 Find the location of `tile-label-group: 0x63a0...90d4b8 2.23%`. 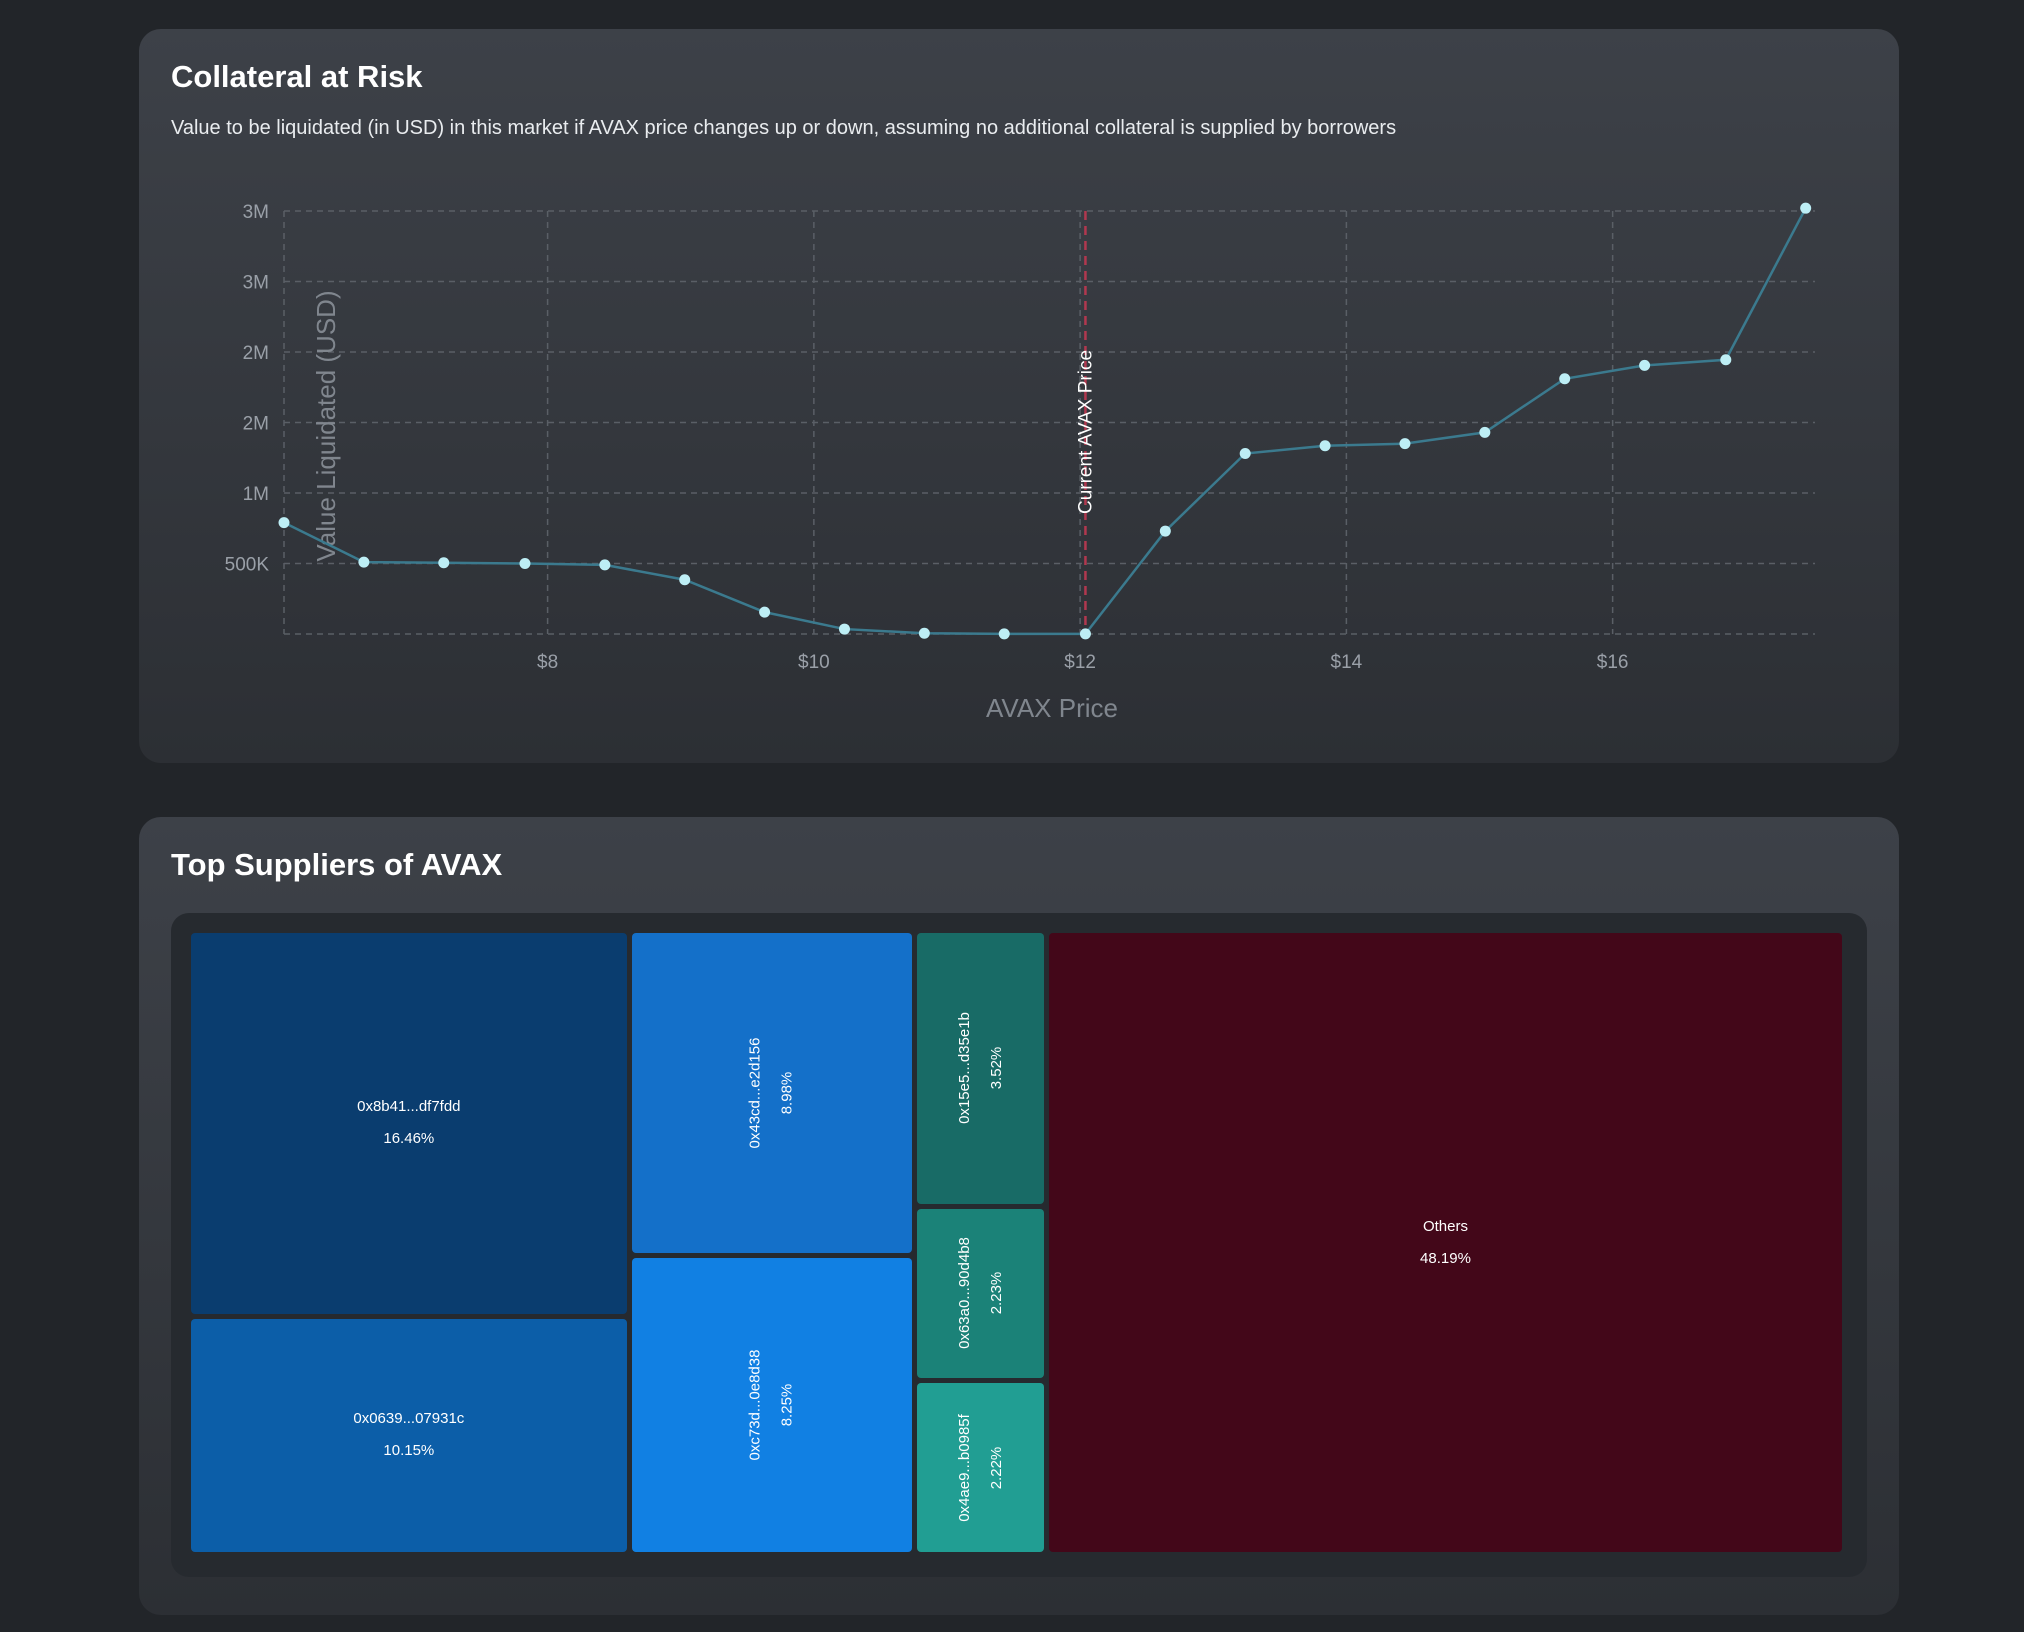

tile-label-group: 0x63a0...90d4b8 2.23% is located at coordinates (980, 1293).